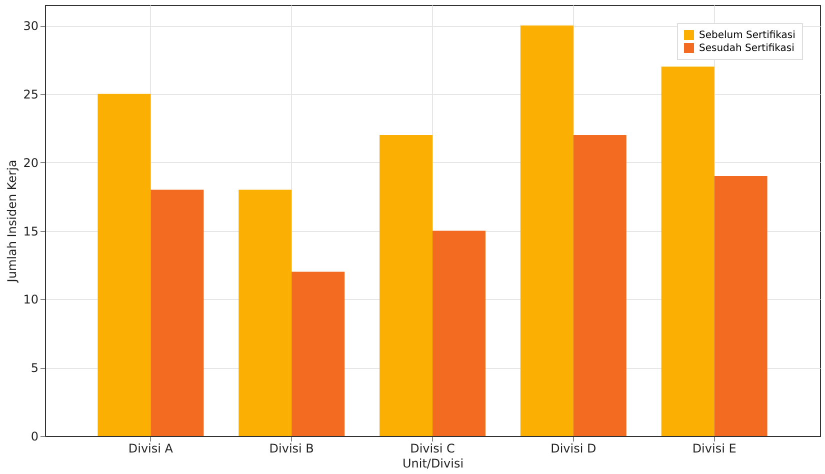 The height and width of the screenshot is (474, 825). I want to click on y-tick-label: 10, so click(30, 299).